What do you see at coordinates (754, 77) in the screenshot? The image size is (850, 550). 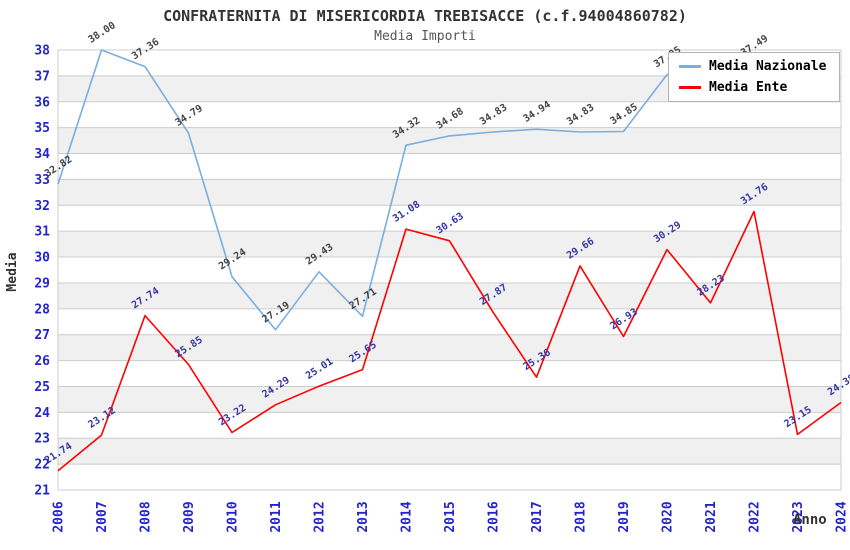 I see `legend: Media Nazionale Media Ente` at bounding box center [754, 77].